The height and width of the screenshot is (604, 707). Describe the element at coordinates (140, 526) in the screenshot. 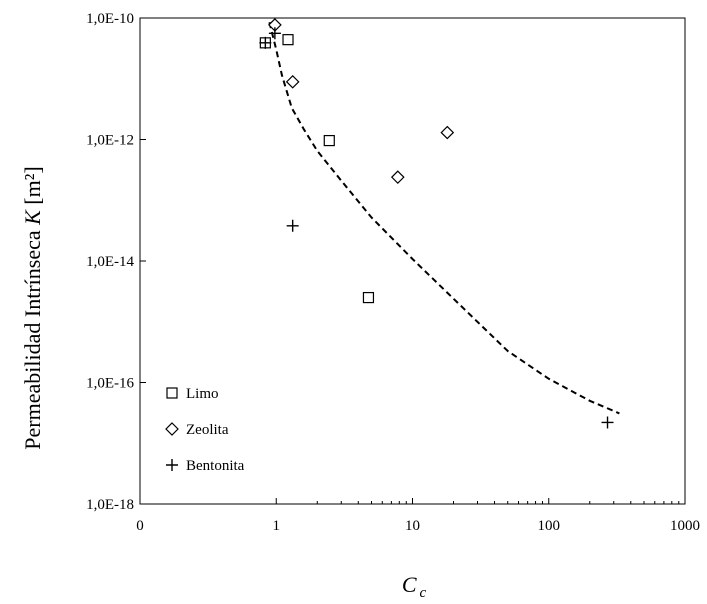

I see `x-tick-label: 0` at that location.